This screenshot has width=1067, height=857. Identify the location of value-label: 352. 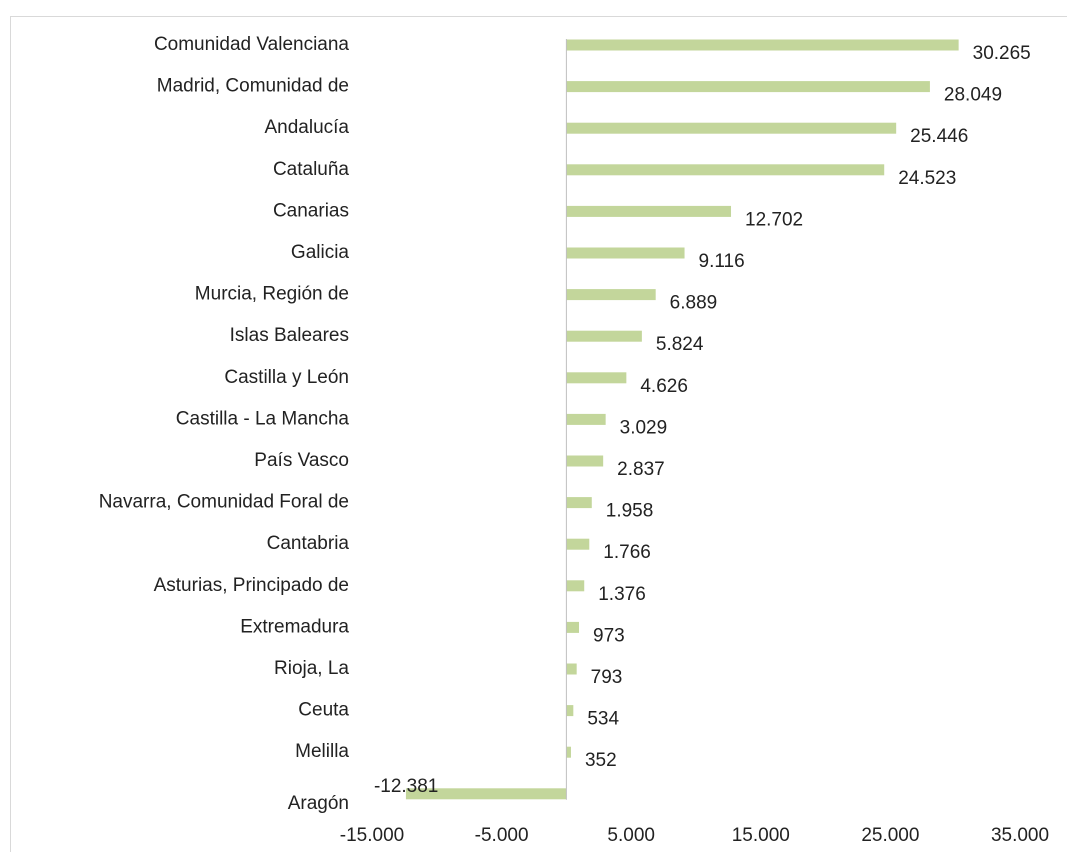
(601, 760).